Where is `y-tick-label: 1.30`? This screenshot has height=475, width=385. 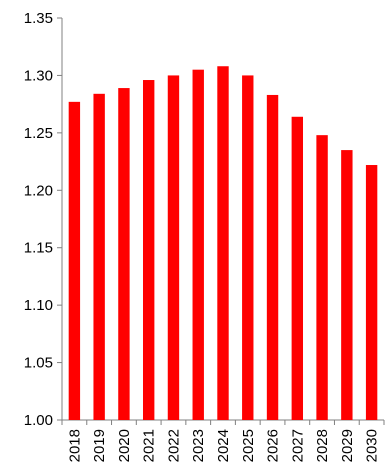
y-tick-label: 1.30 is located at coordinates (38, 75).